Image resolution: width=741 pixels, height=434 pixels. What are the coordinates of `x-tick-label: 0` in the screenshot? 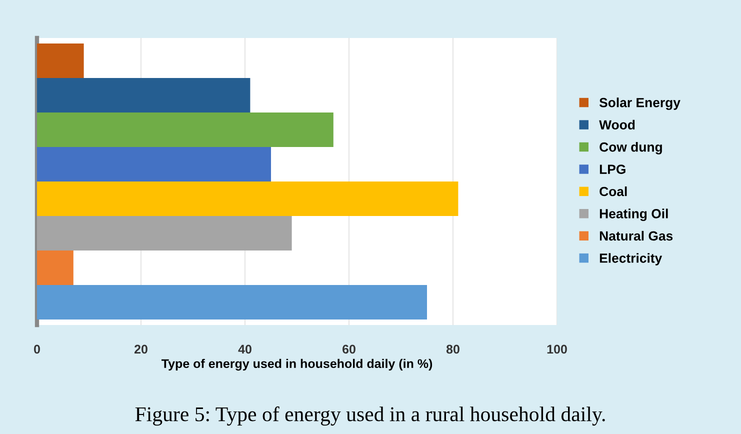 It's located at (37, 349).